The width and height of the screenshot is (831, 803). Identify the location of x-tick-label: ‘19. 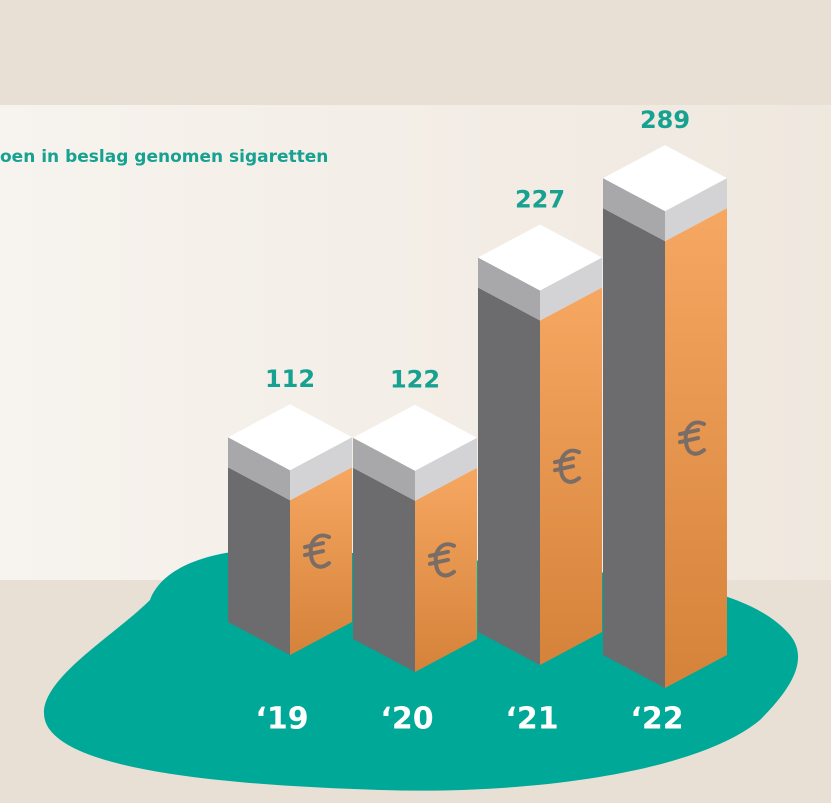
(281, 719).